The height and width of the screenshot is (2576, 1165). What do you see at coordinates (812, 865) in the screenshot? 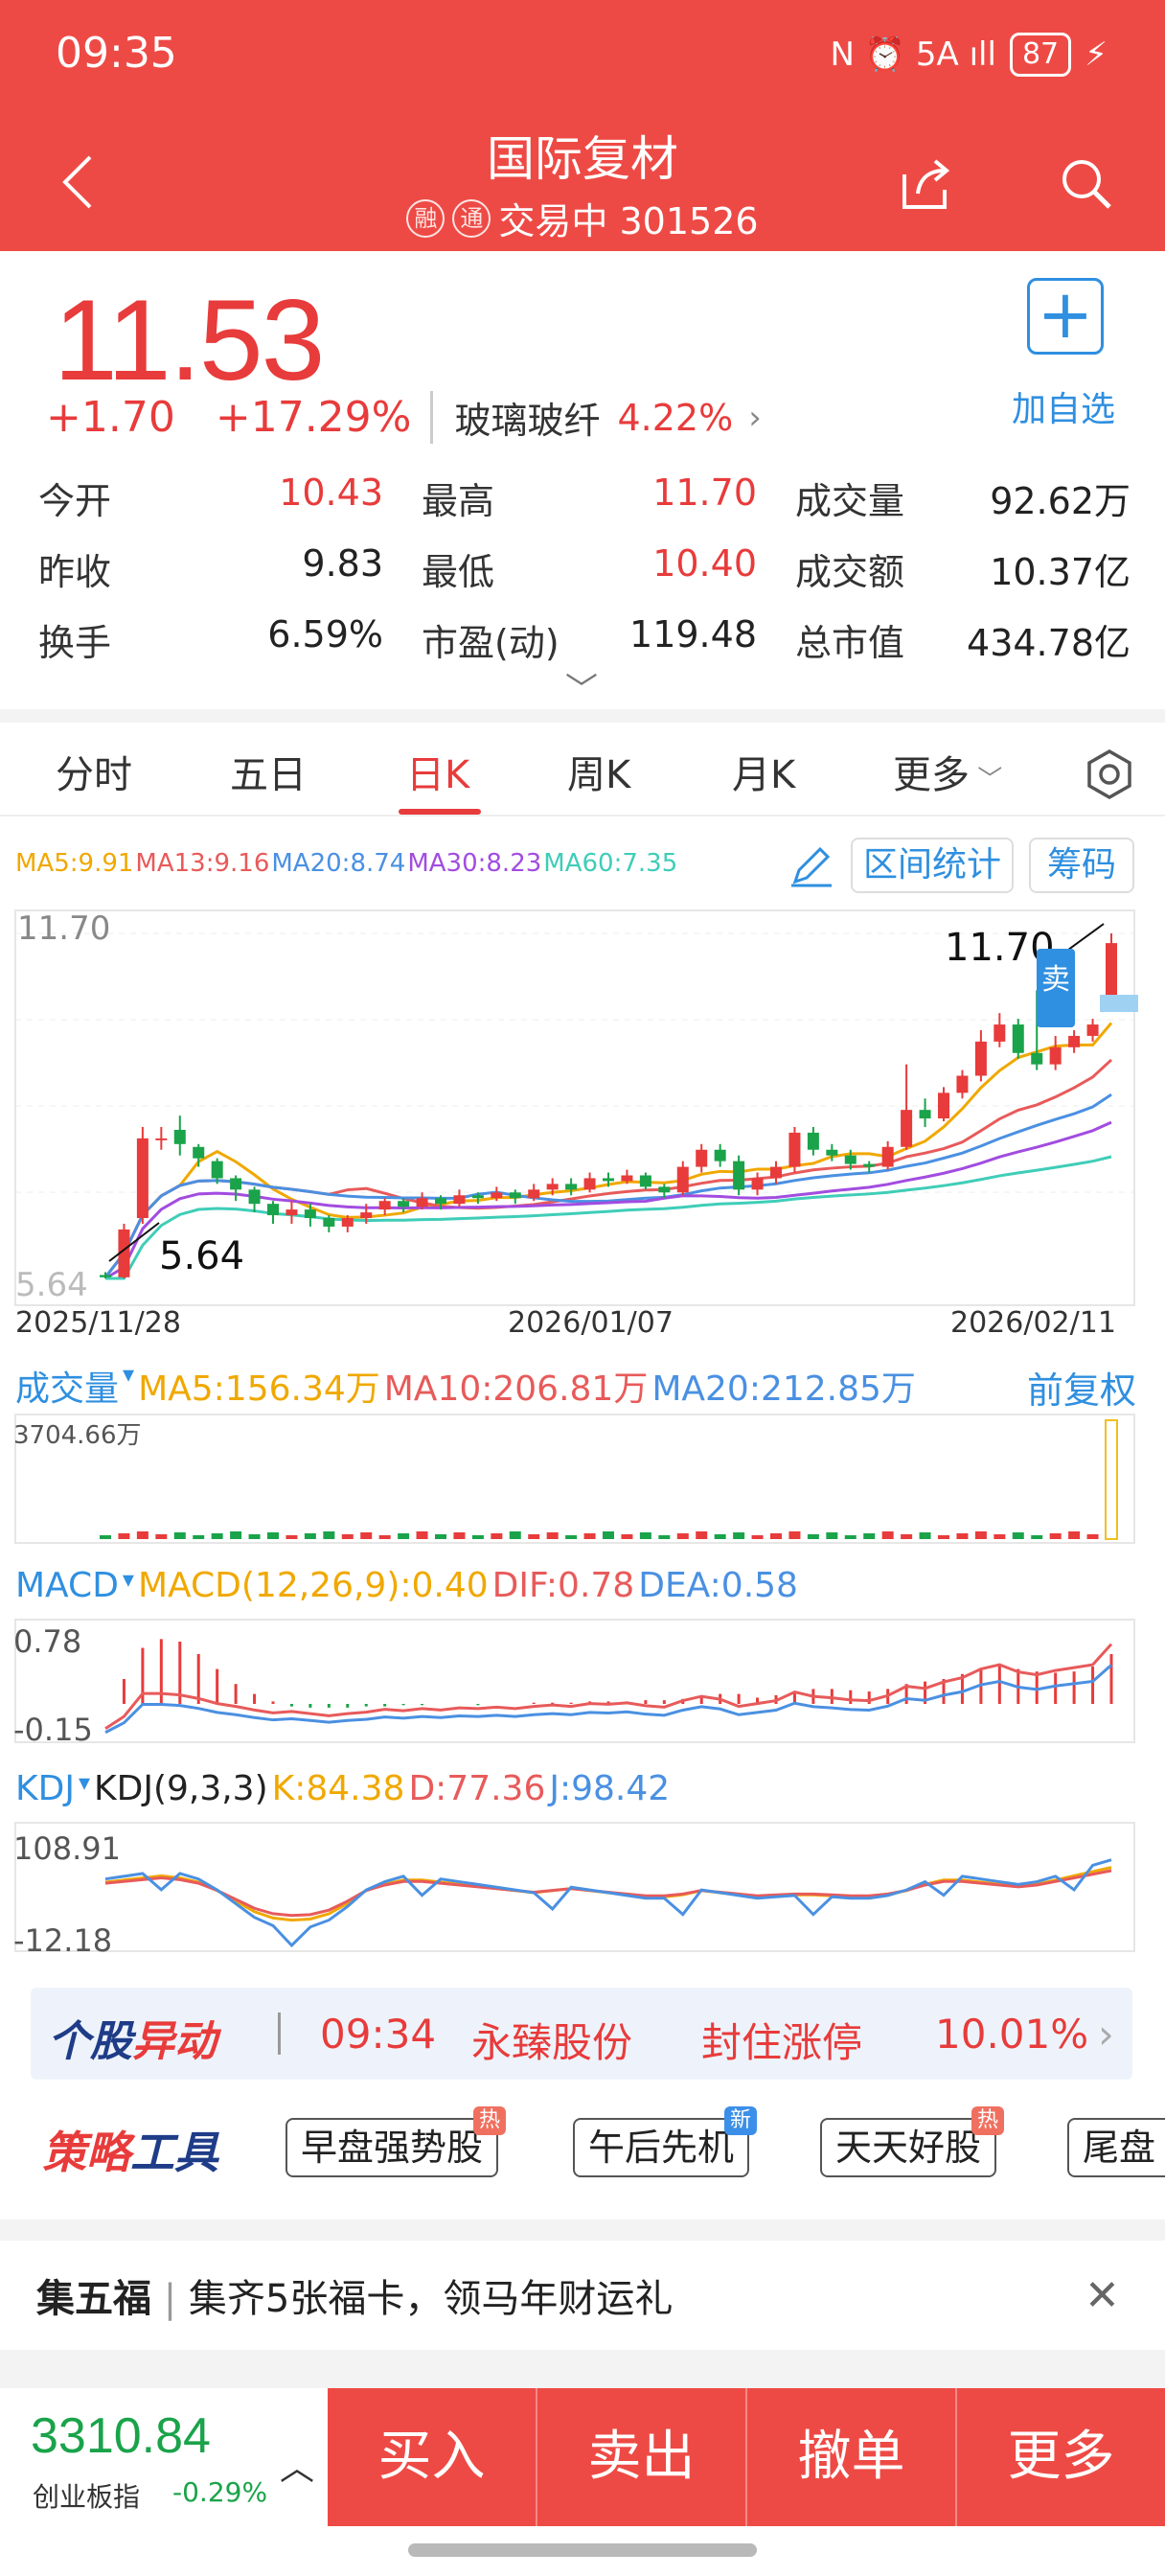
I see `pencil-icon` at bounding box center [812, 865].